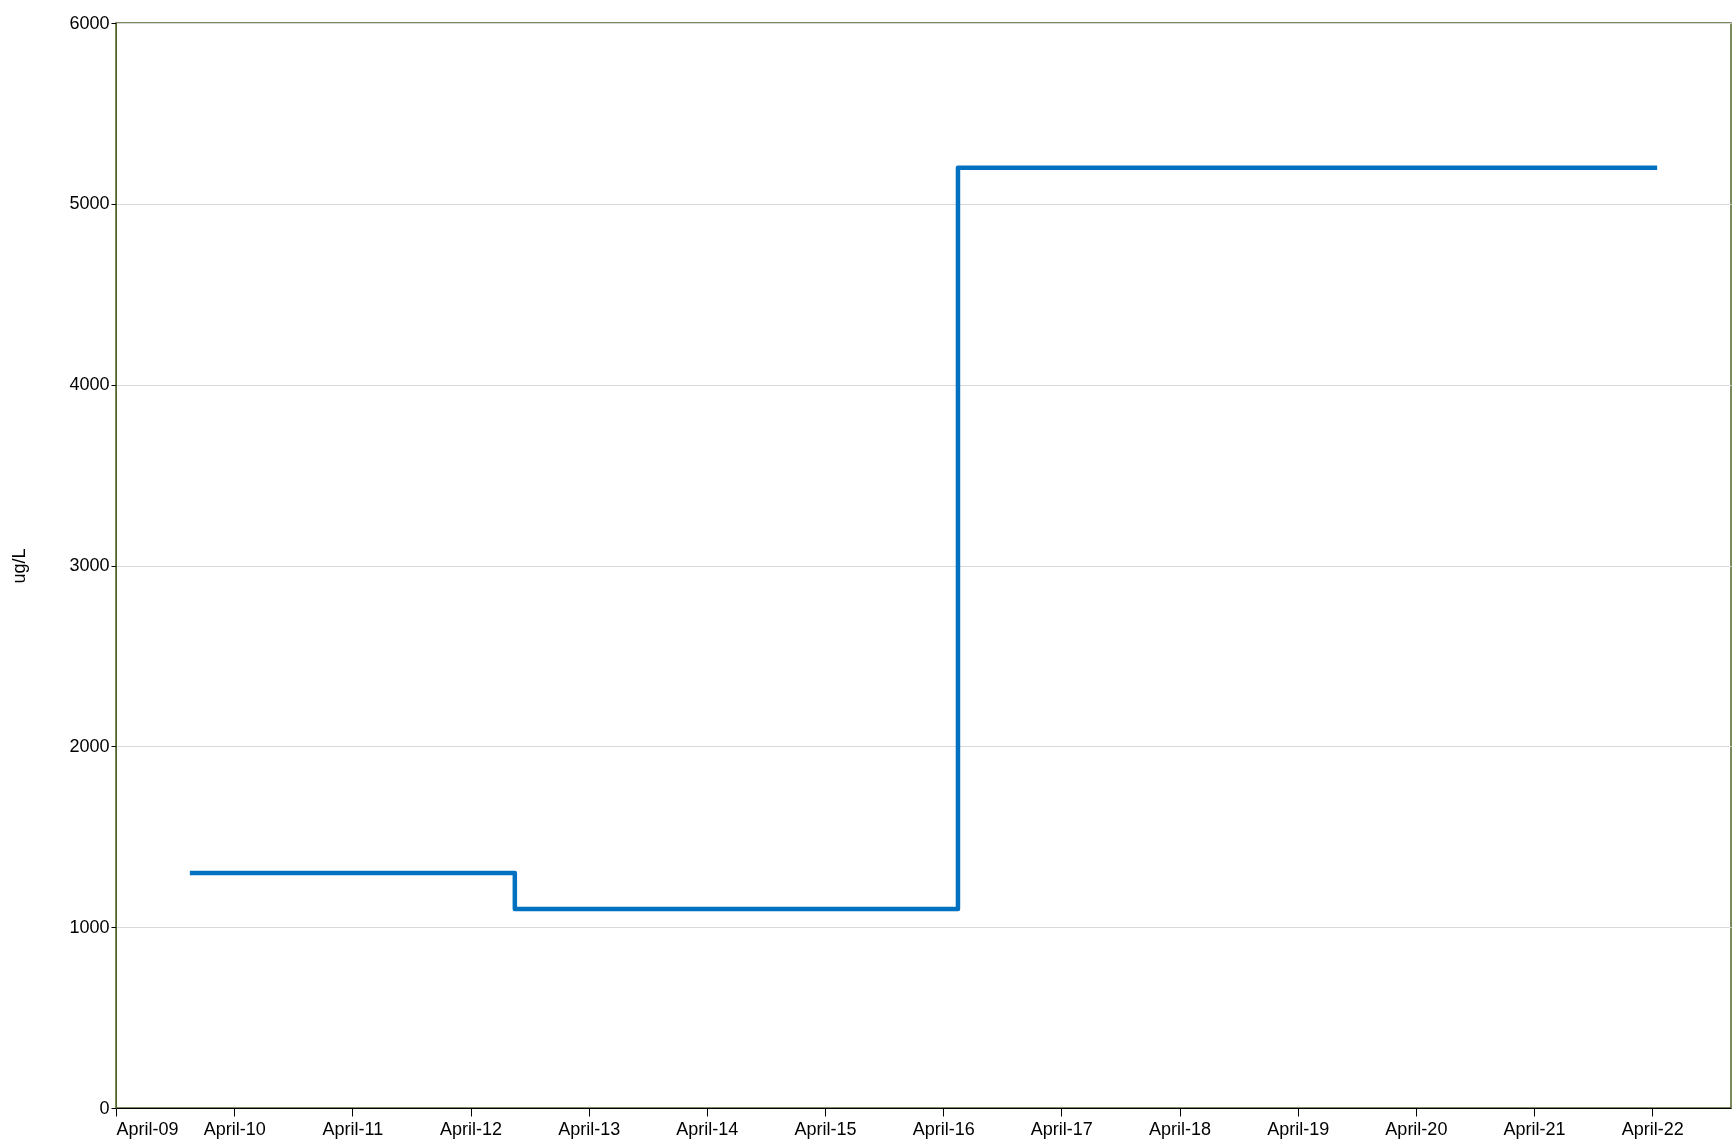  I want to click on x-tick-label: April-16, so click(943, 1128).